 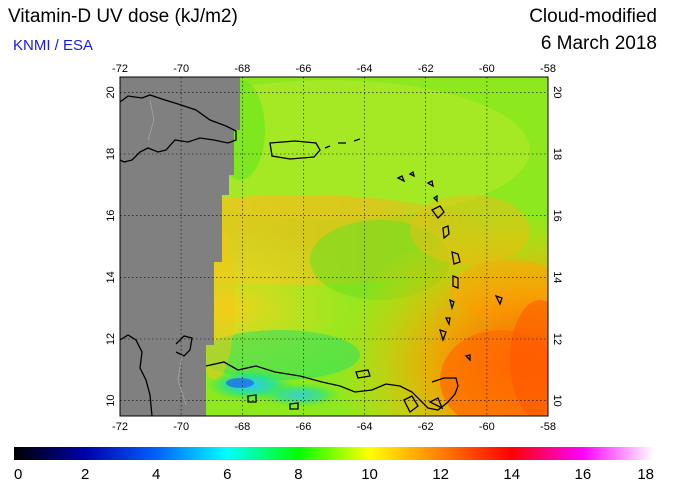 What do you see at coordinates (298, 474) in the screenshot?
I see `colorbar-tick-label: 8` at bounding box center [298, 474].